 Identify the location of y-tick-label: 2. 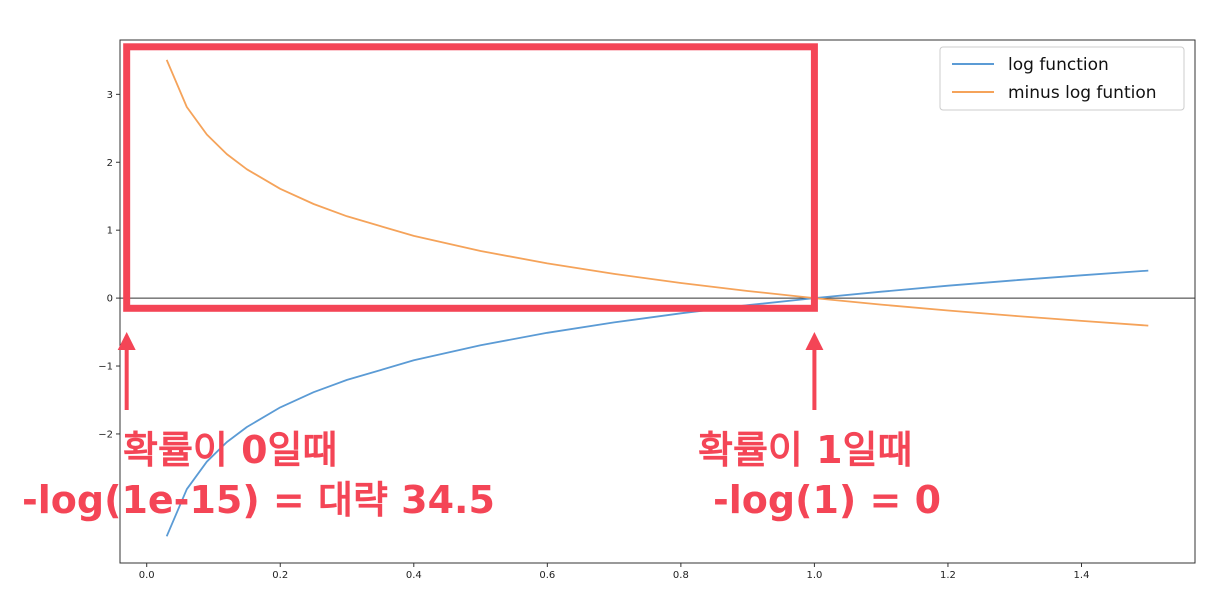
(110, 163).